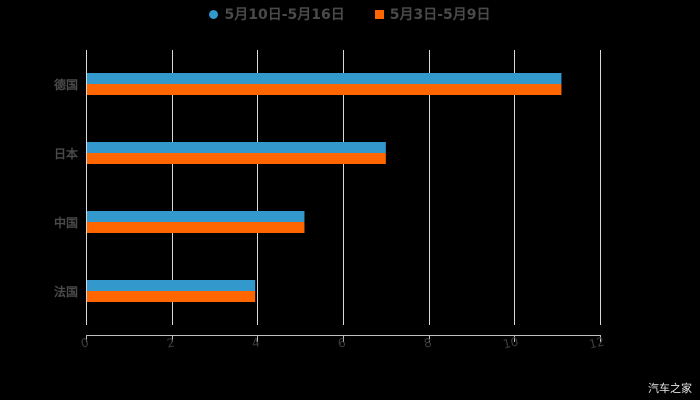  I want to click on legend-label: 5月3日-5月9日, so click(440, 15).